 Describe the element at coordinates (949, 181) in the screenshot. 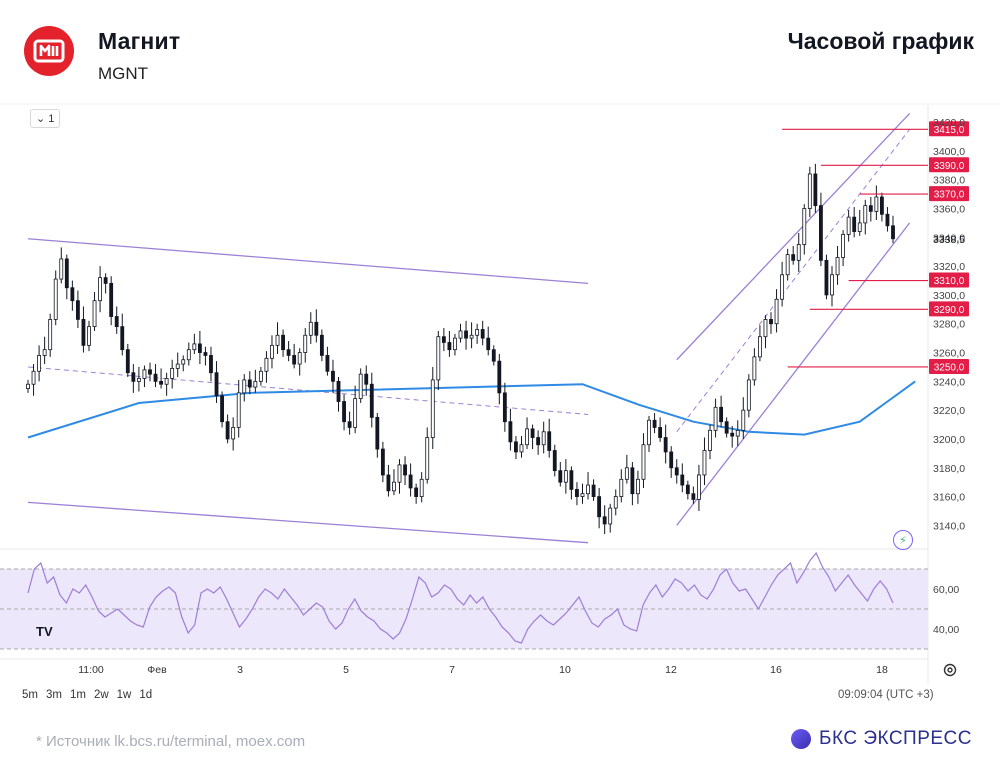

I see `price-tick-label: 3380,0` at that location.